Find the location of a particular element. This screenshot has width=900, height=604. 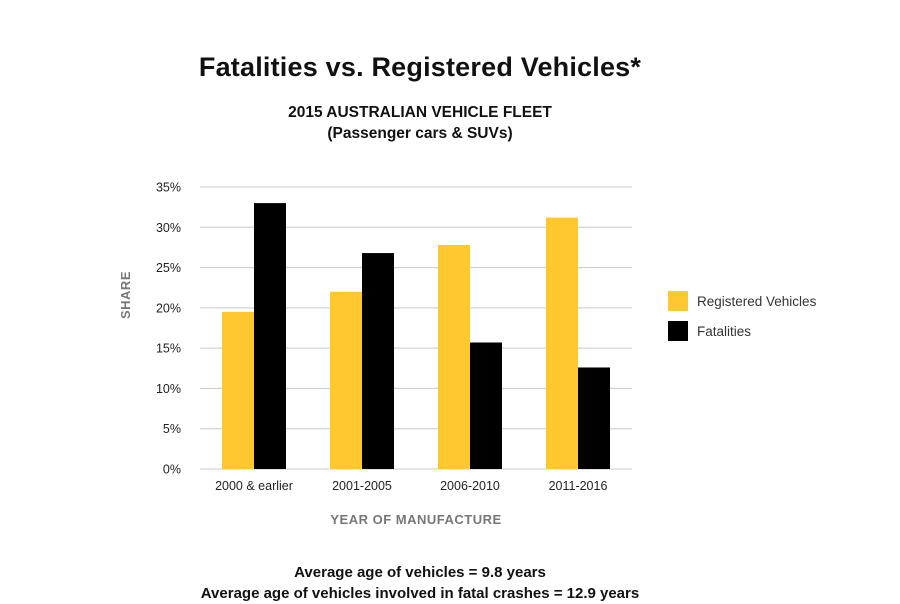

x-axis-title: YEAR OF MANUFACTURE is located at coordinates (415, 519).